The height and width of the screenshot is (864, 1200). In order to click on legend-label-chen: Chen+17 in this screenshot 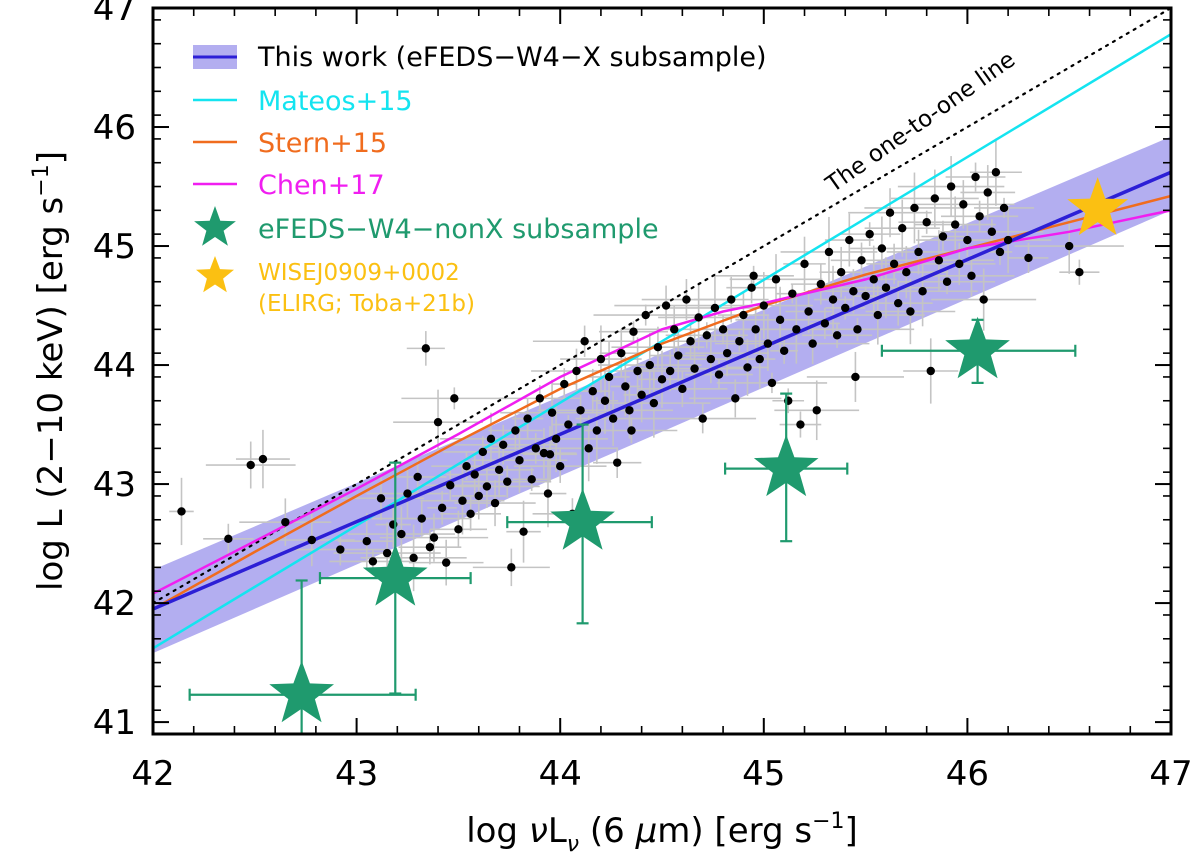, I will do `click(321, 185)`.